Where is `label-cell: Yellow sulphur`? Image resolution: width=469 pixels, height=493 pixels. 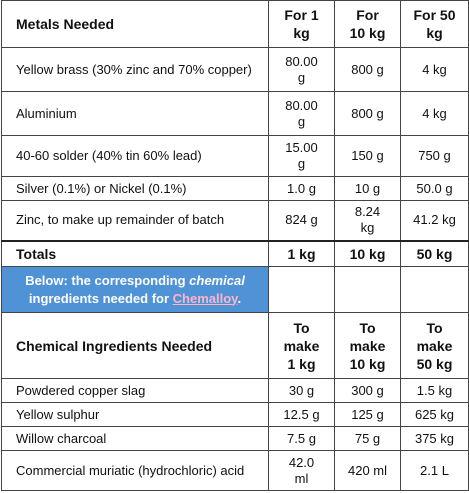
label-cell: Yellow sulphur is located at coordinates (135, 414).